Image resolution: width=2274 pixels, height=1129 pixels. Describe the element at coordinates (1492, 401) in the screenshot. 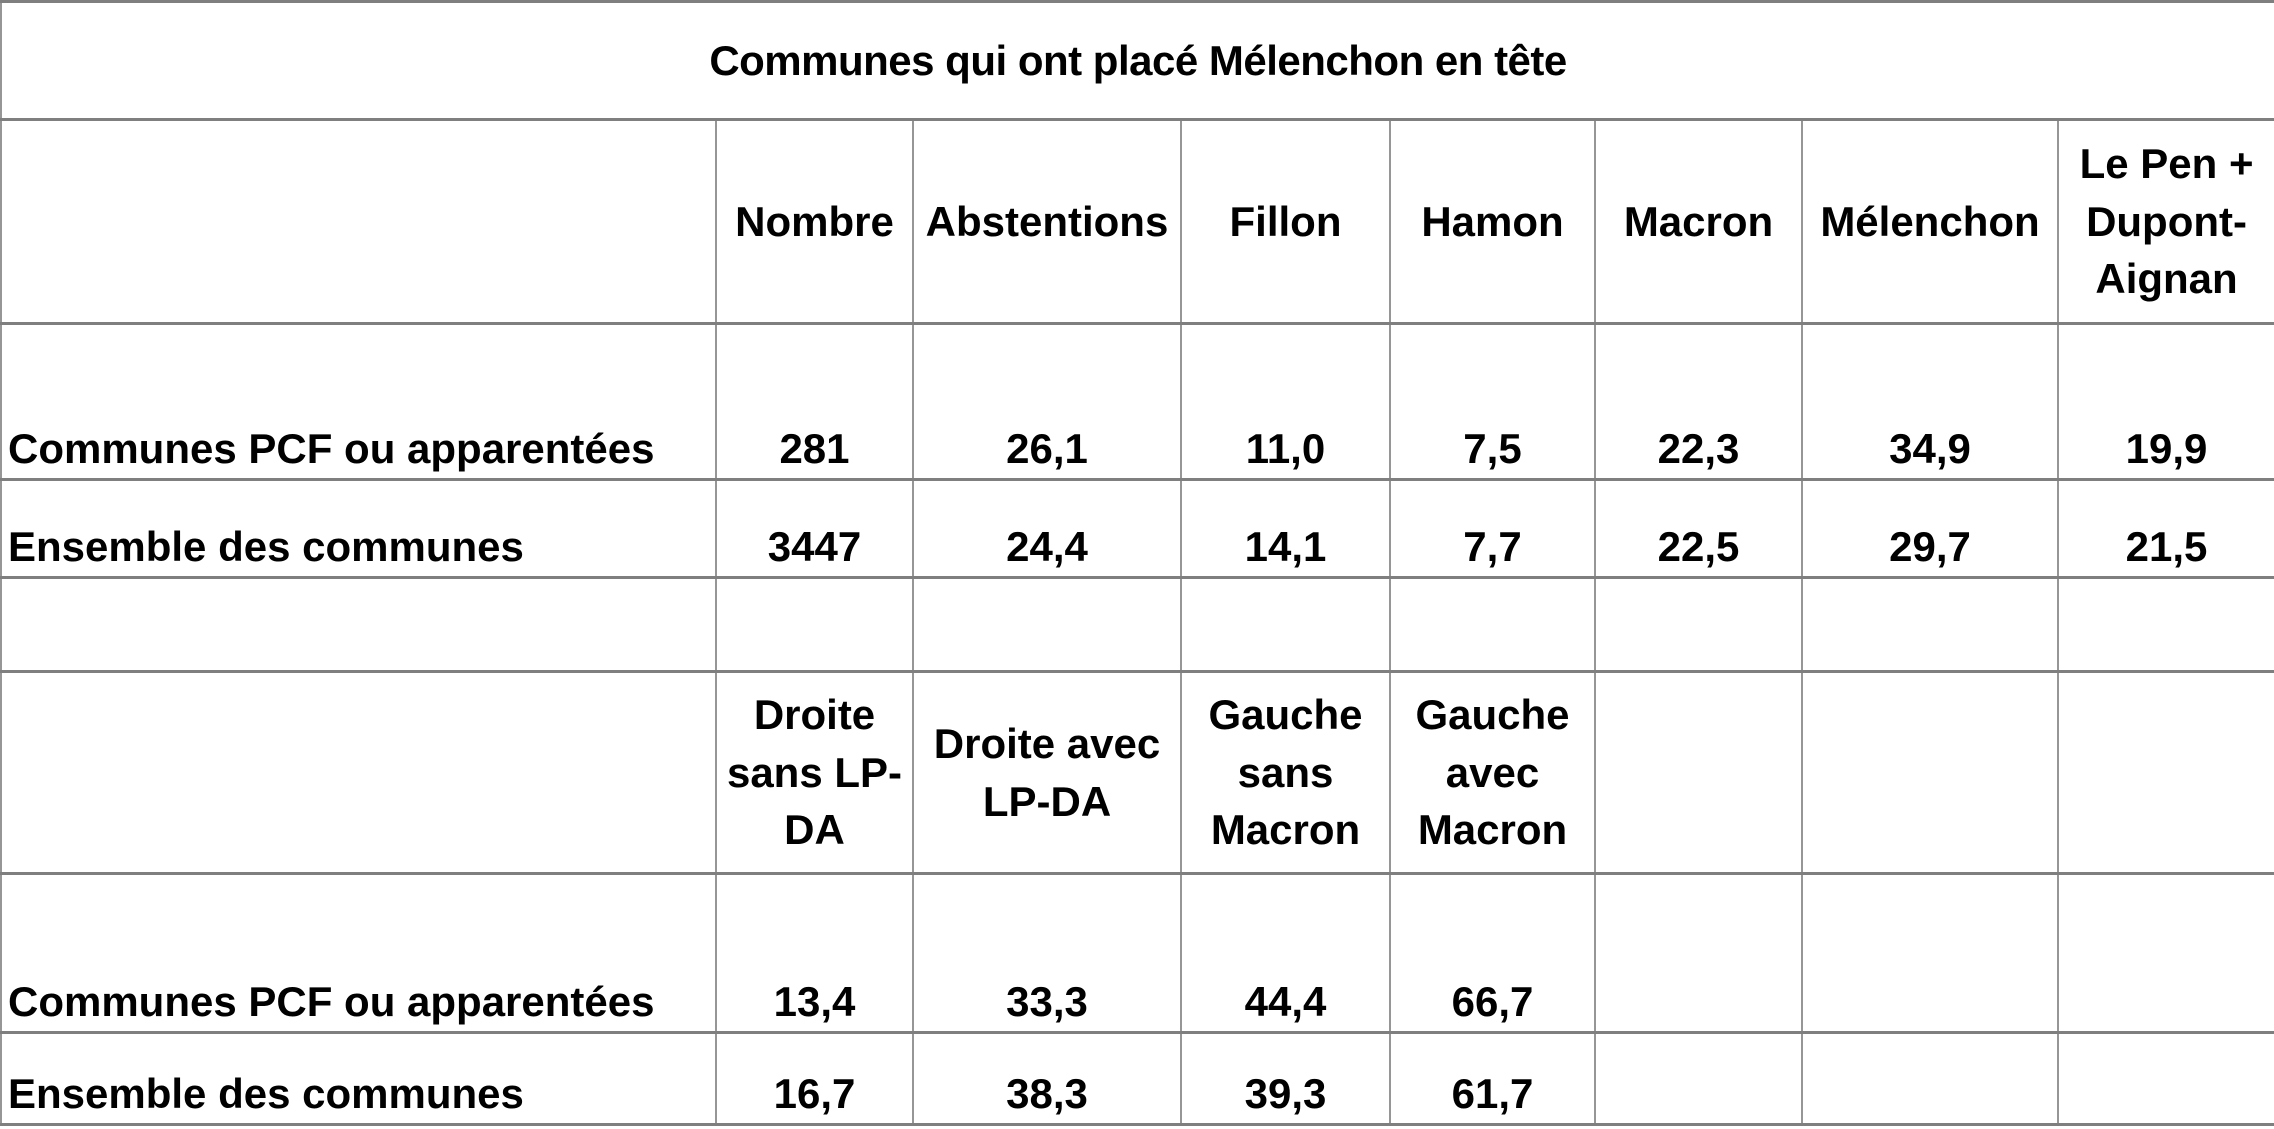

I see `cell-s1-pcf-hamon: 7,5` at that location.